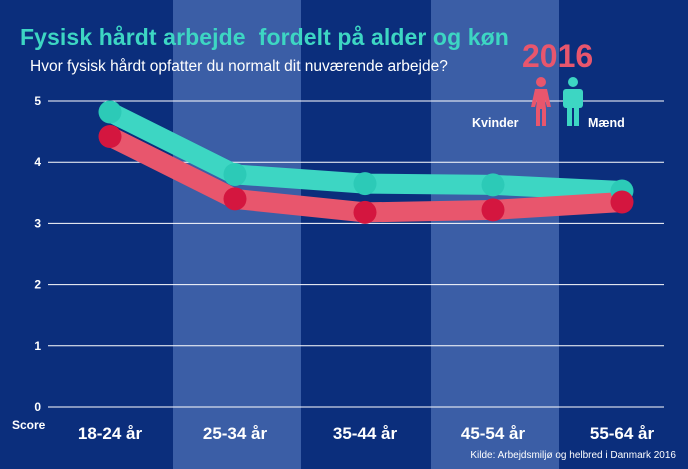  What do you see at coordinates (37, 285) in the screenshot?
I see `y-tick-label: 2` at bounding box center [37, 285].